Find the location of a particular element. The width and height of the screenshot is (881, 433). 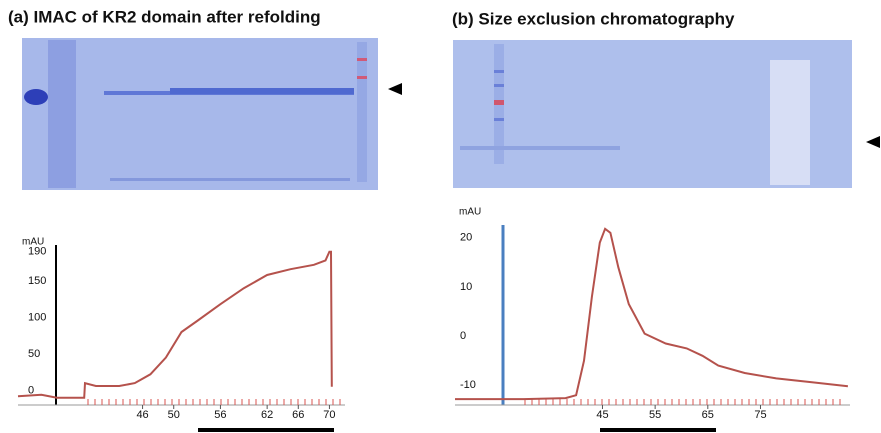

x-tick-label: 66 is located at coordinates (298, 415).